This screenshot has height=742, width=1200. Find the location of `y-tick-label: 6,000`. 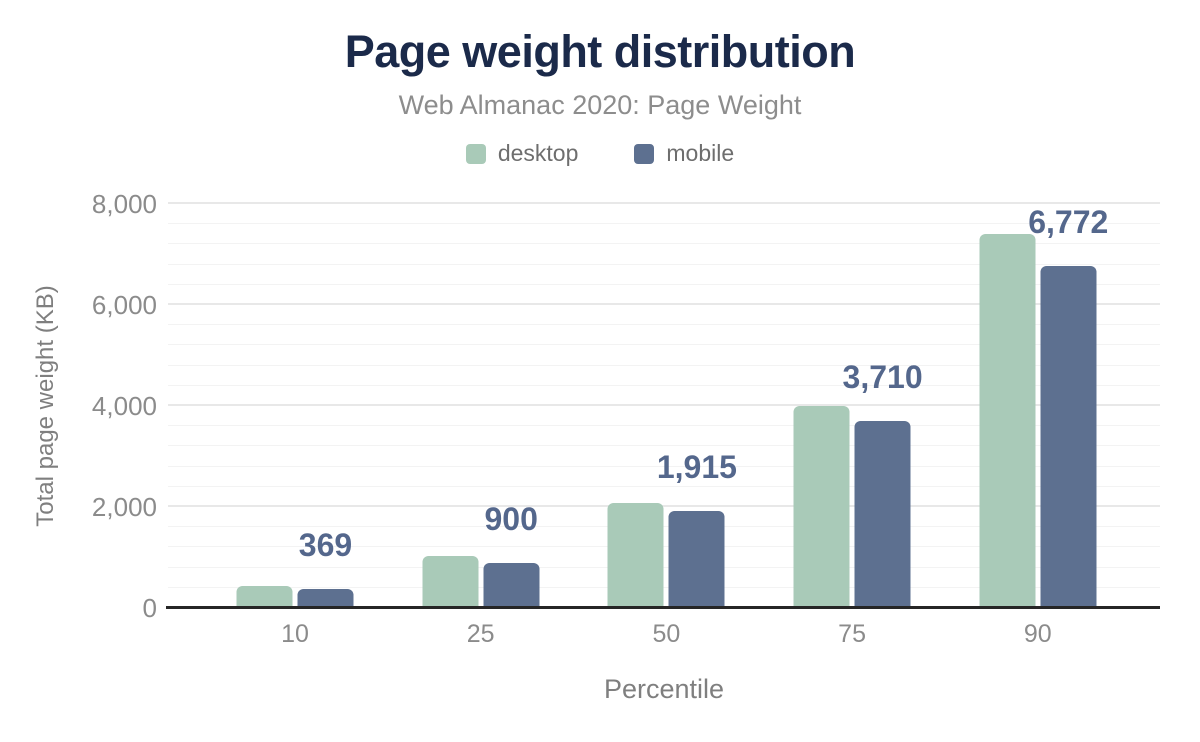

y-tick-label: 6,000 is located at coordinates (124, 305).